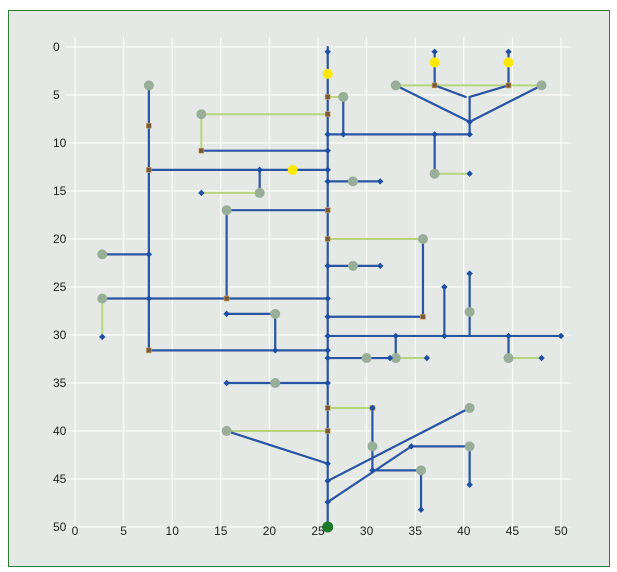  Describe the element at coordinates (513, 531) in the screenshot. I see `x-tick-label: 45` at that location.